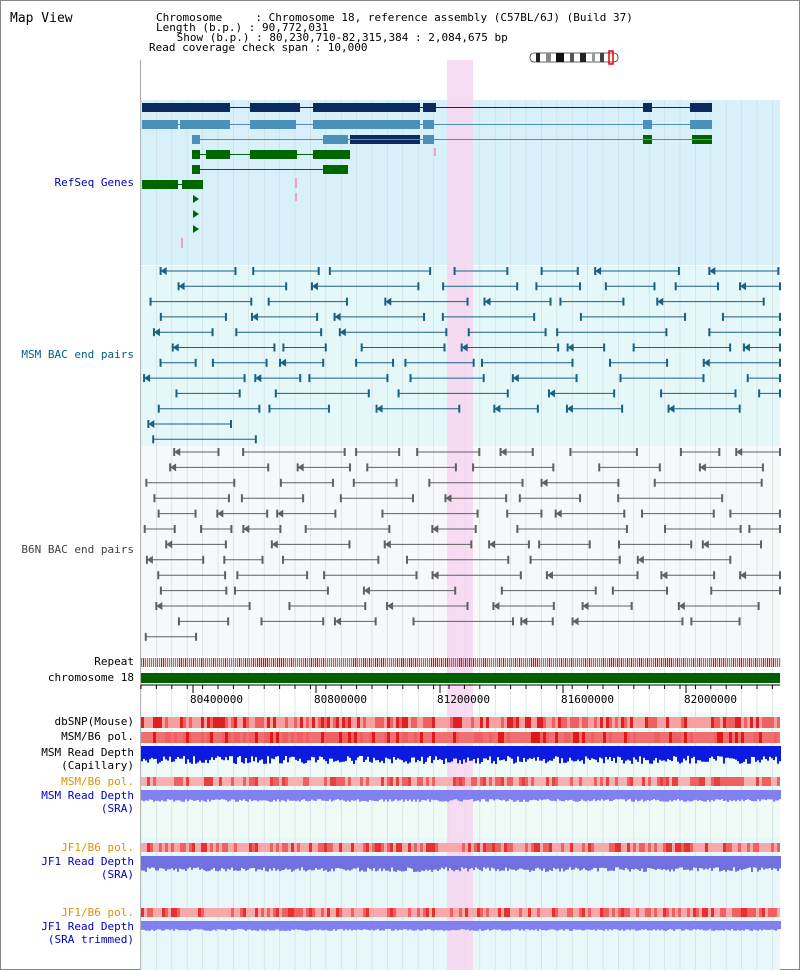  What do you see at coordinates (77, 549) in the screenshot?
I see `b6n-bac-label: B6N BAC end pairs` at bounding box center [77, 549].